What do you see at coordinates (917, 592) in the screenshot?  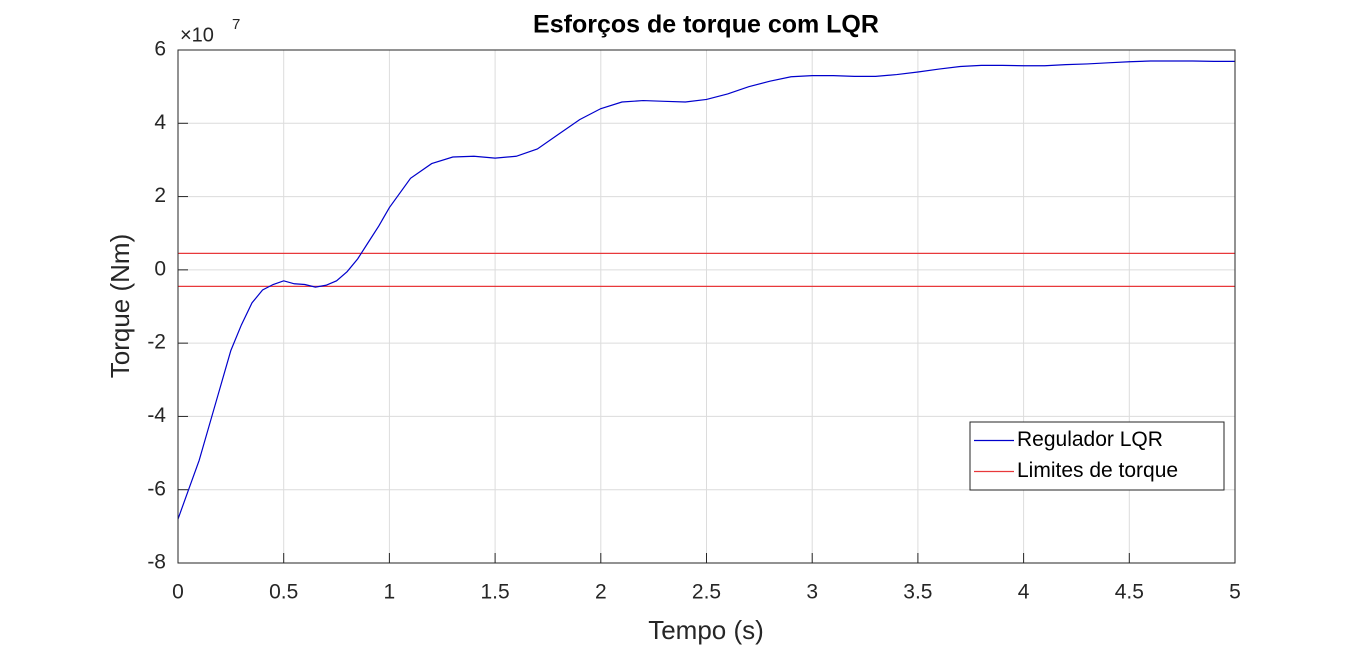 I see `x-tick-label: 3.5` at bounding box center [917, 592].